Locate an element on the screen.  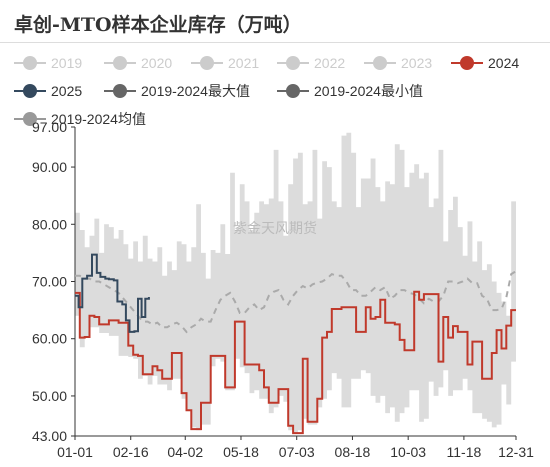
legend-dot-2025 is located at coordinates (30, 91).